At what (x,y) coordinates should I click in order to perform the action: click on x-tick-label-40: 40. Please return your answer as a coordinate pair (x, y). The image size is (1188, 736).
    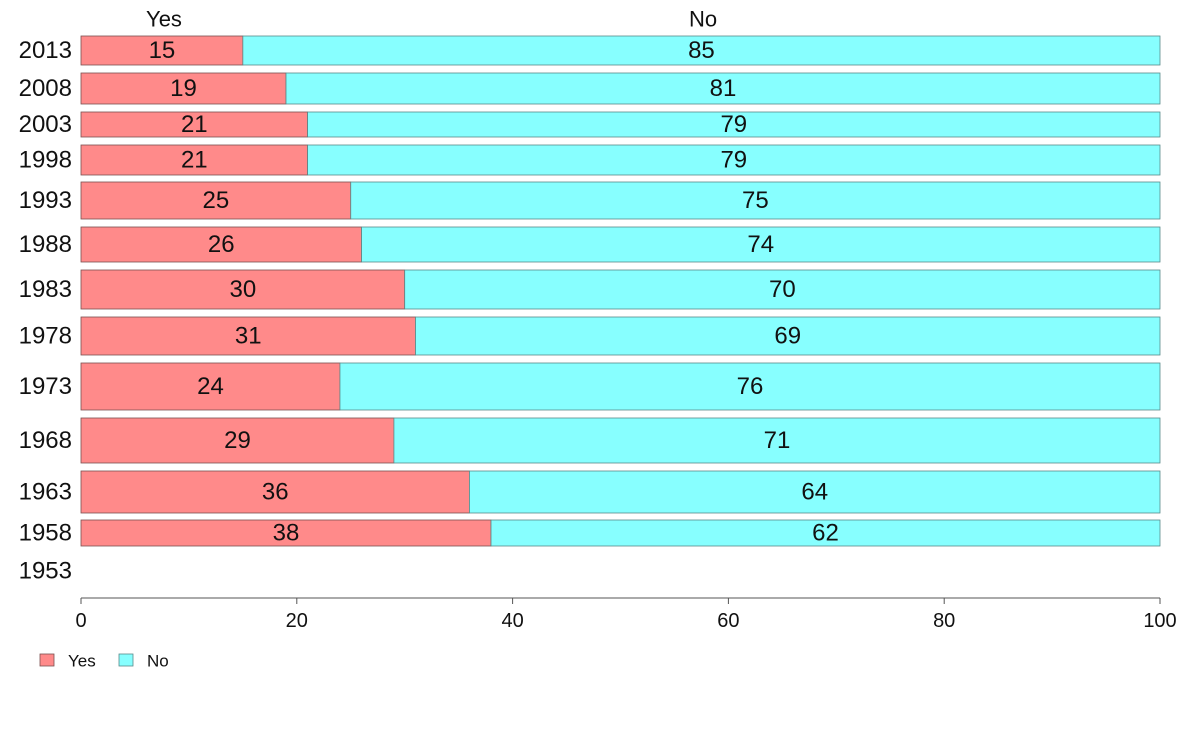
    Looking at the image, I should click on (512, 621).